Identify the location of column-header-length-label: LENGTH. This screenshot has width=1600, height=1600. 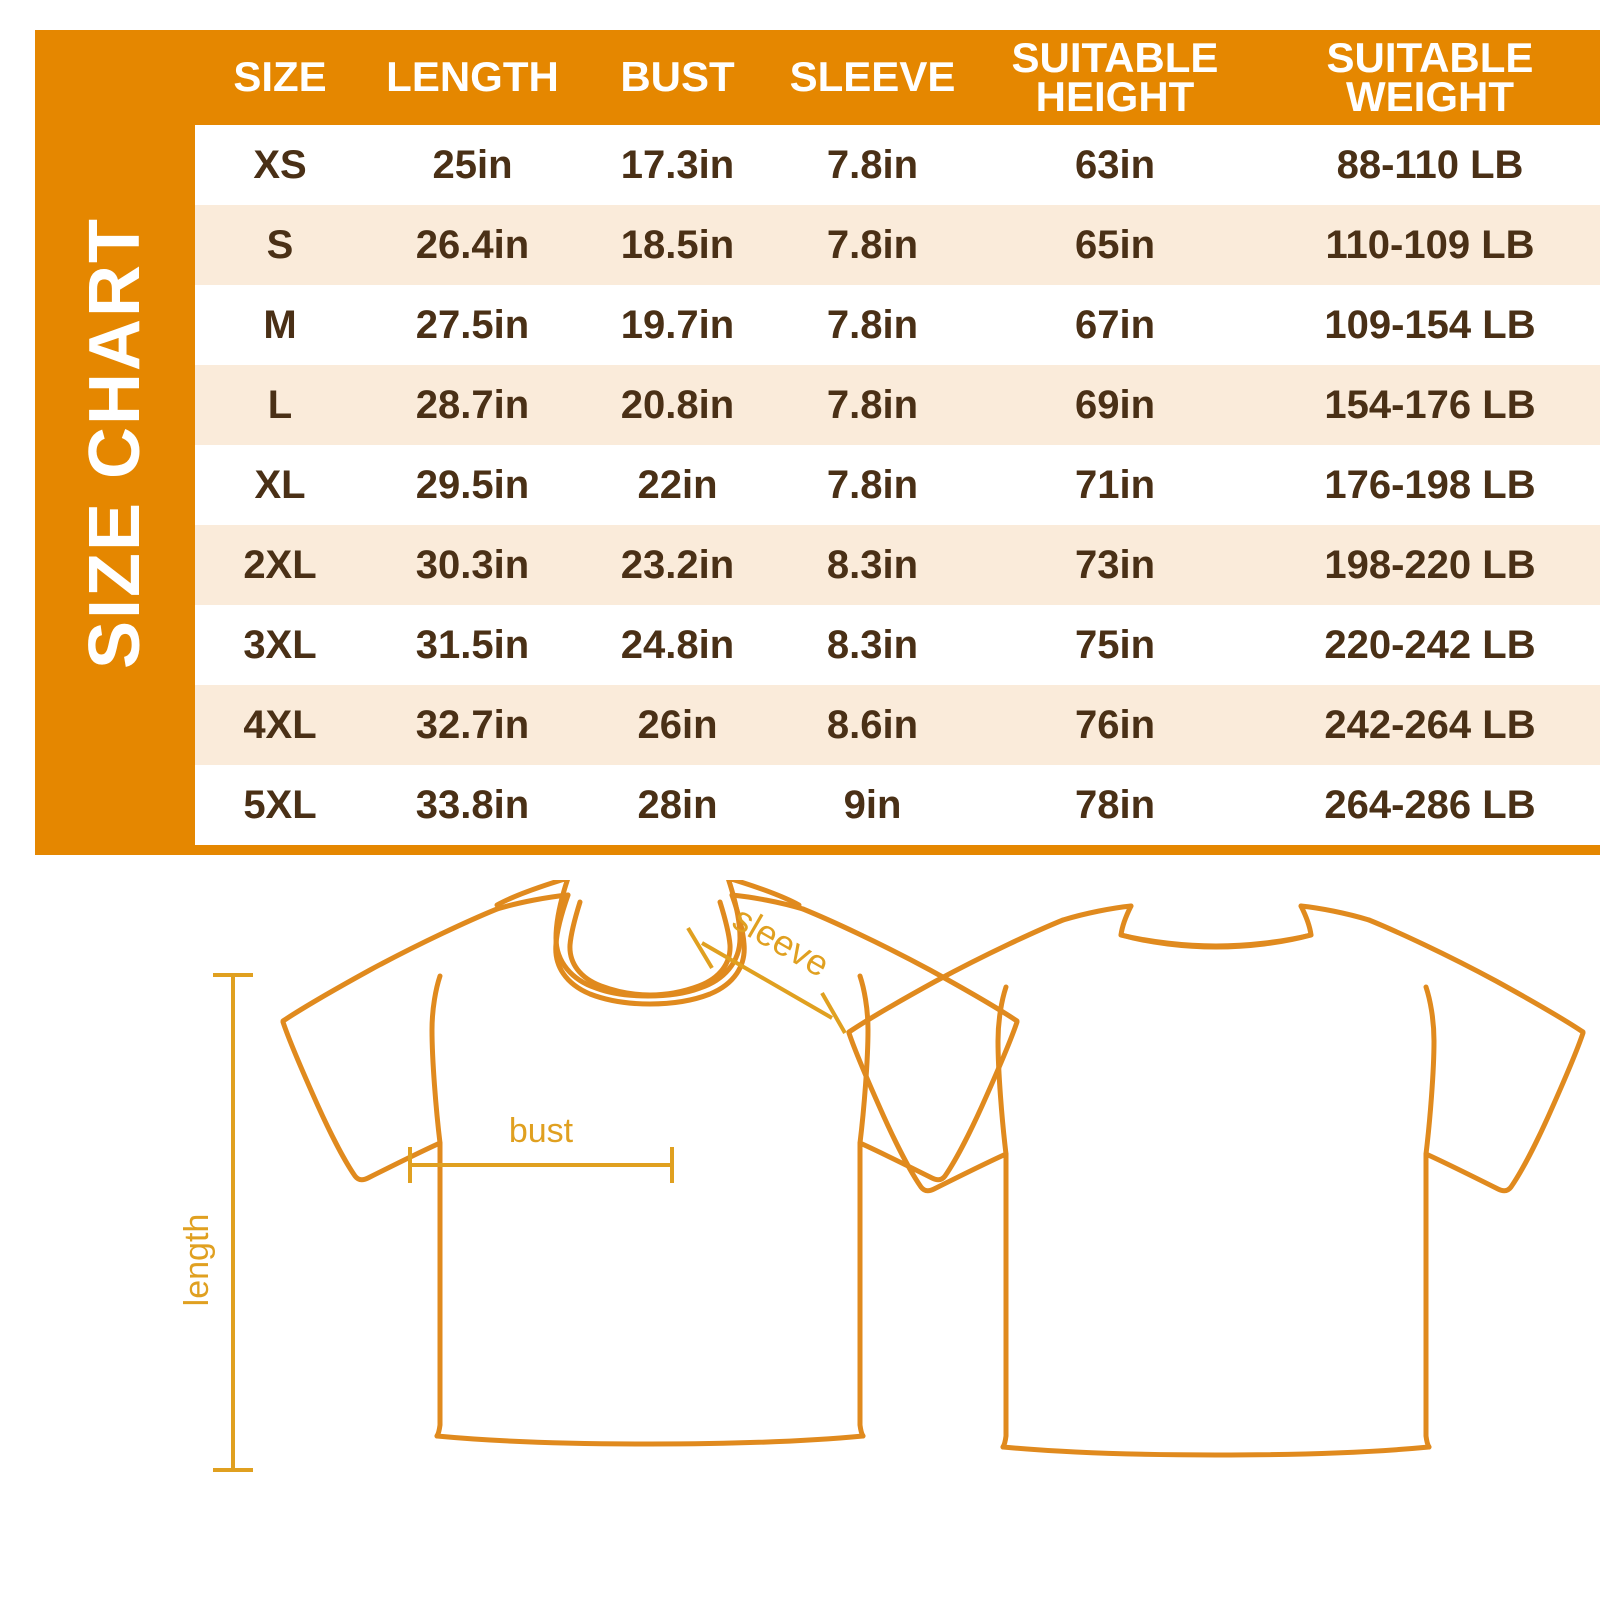
(472, 77).